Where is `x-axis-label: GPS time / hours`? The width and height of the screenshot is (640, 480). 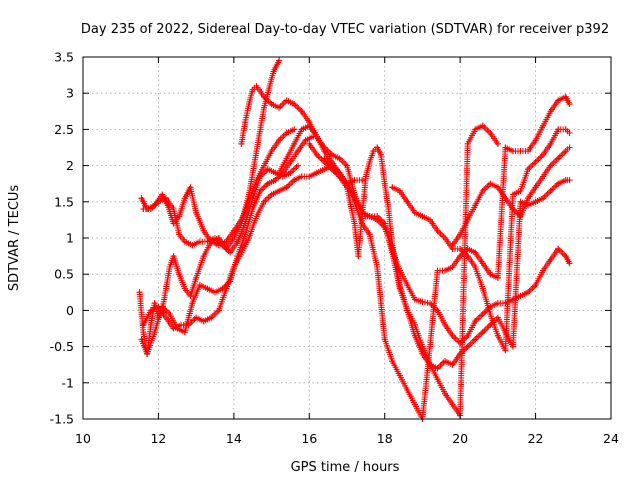
x-axis-label: GPS time / hours is located at coordinates (345, 467).